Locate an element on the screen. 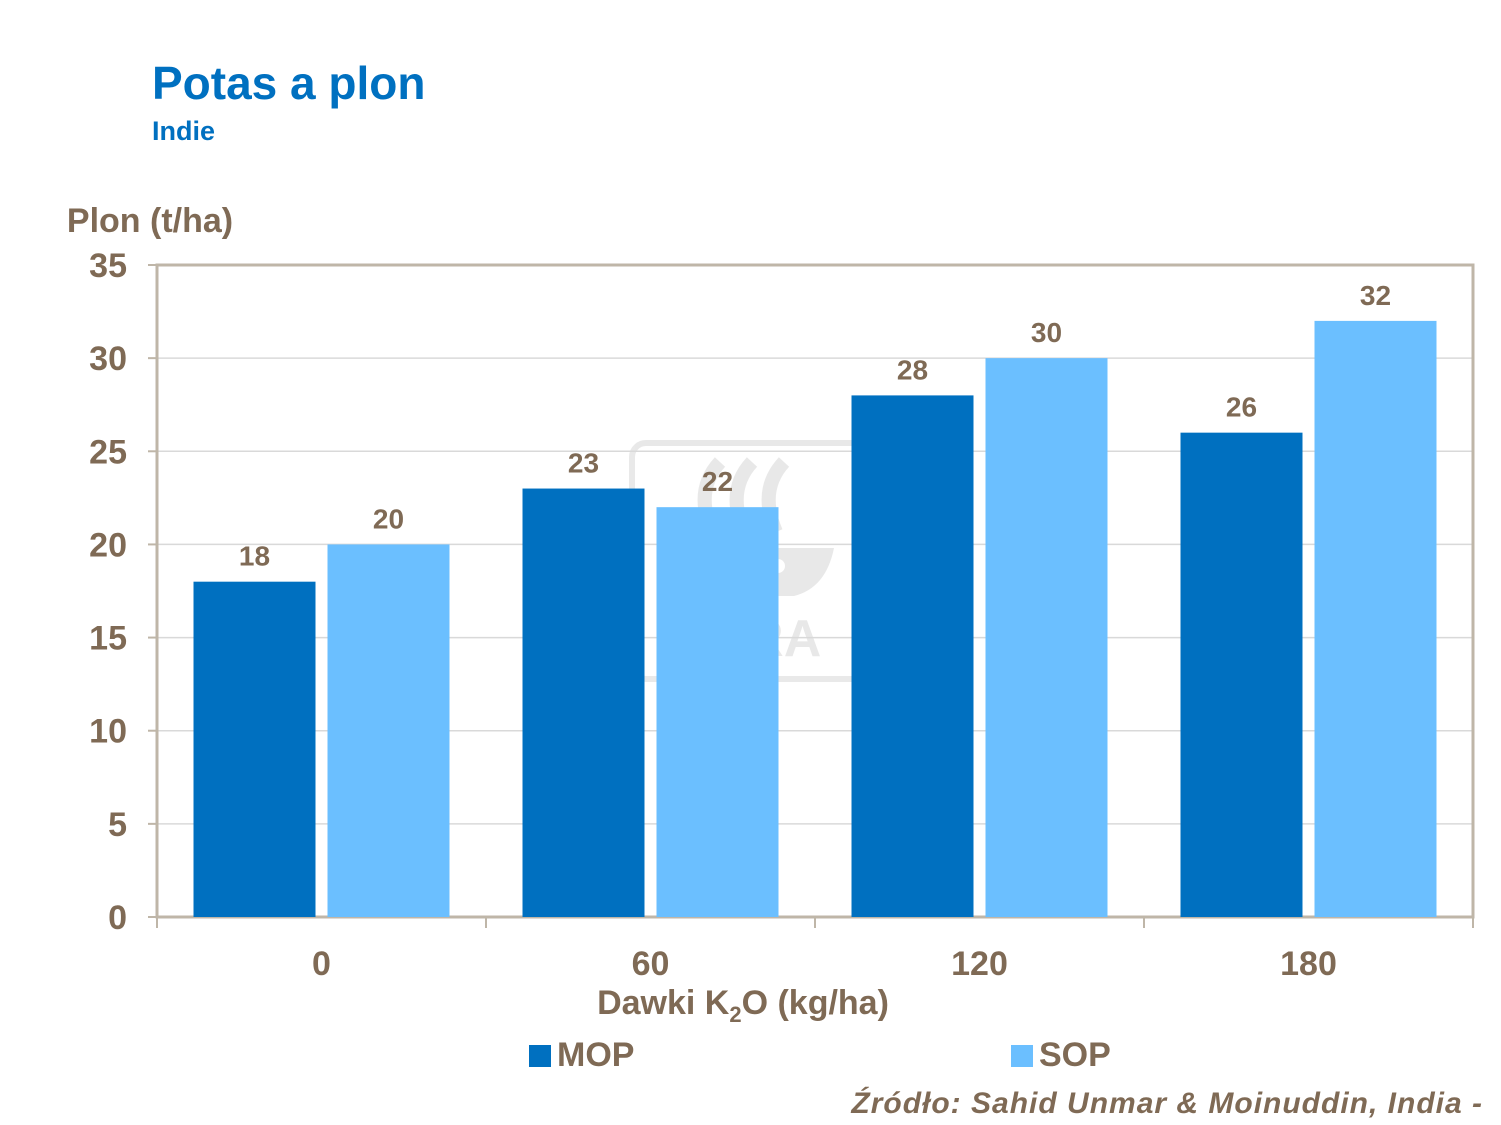  y-tick-label: 15 is located at coordinates (108, 639).